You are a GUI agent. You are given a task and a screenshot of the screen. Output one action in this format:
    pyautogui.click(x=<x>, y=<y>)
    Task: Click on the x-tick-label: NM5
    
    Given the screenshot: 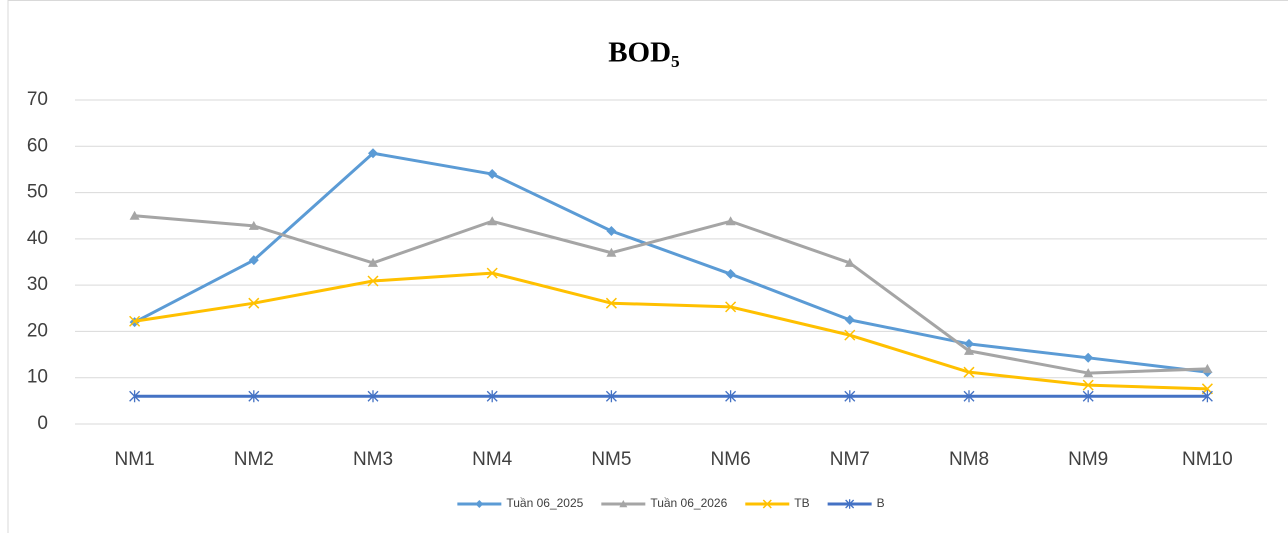 What is the action you would take?
    pyautogui.click(x=611, y=459)
    